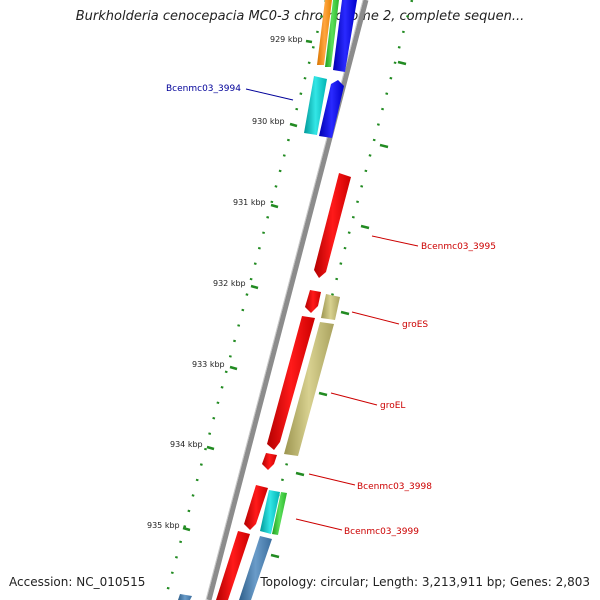  What do you see at coordinates (394, 487) in the screenshot?
I see `gene-label-3998: Bcenmc03_3998` at bounding box center [394, 487].